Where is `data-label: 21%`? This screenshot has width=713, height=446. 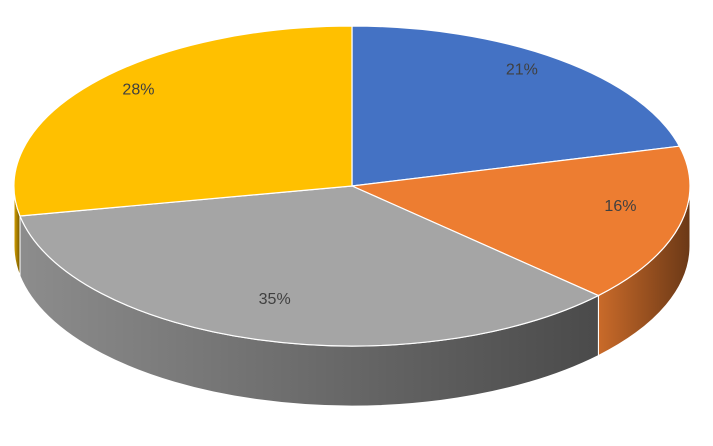 data-label: 21% is located at coordinates (522, 70).